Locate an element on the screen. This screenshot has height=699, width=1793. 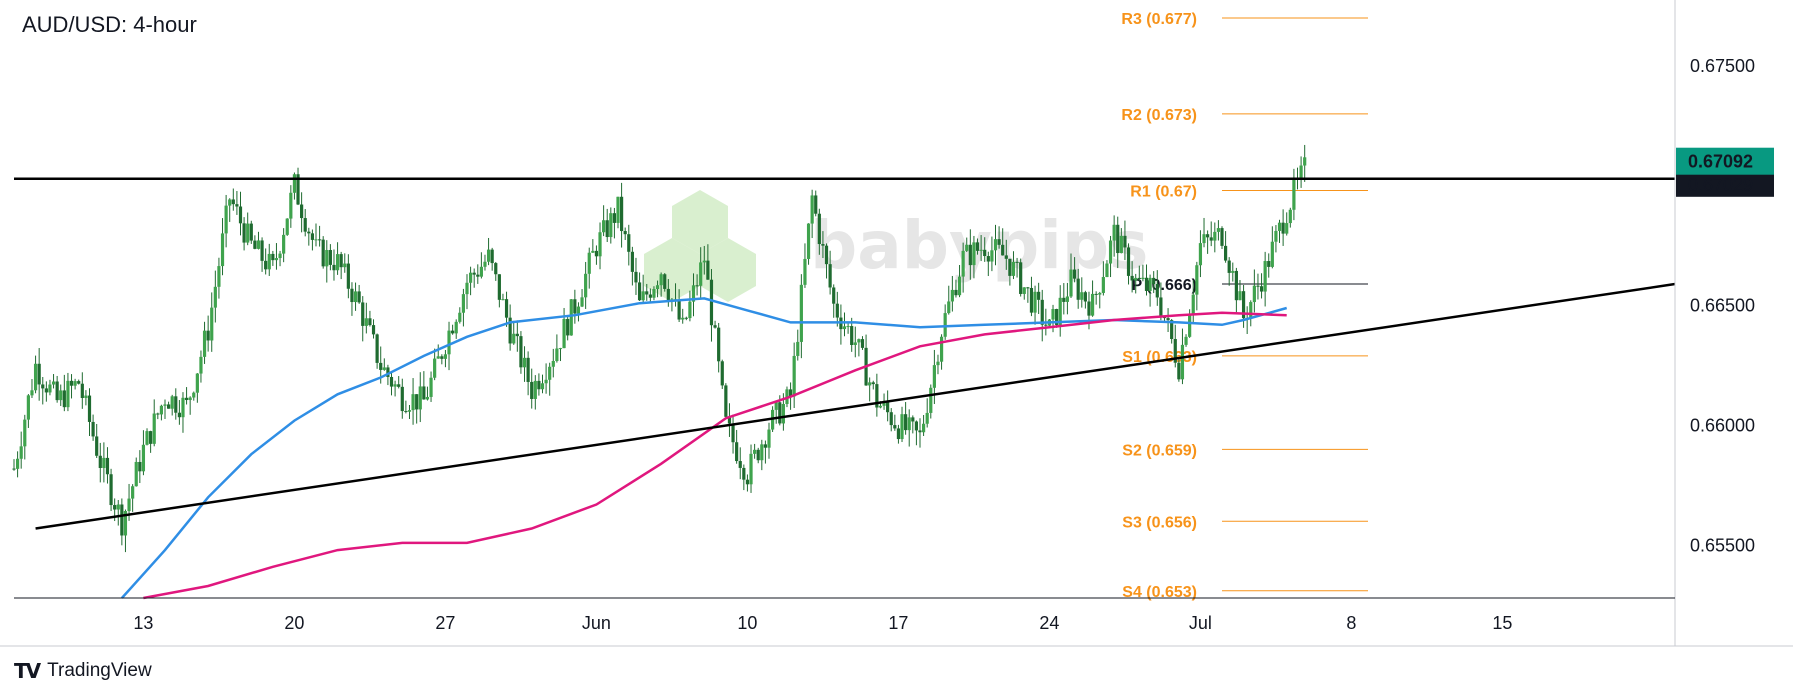
y-tick-label-1: 0.66000 is located at coordinates (1722, 425).